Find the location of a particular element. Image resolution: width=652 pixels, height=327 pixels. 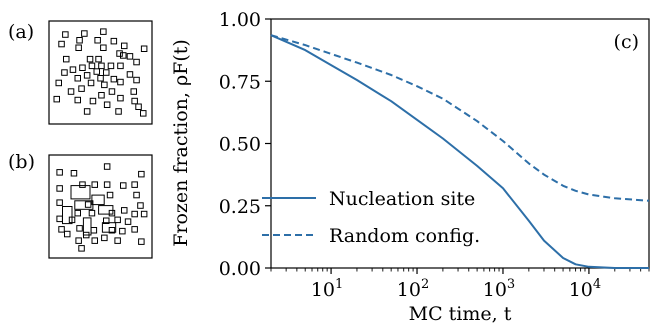

y-axis-label: Frozen fraction, ρF(t) is located at coordinates (181, 143).